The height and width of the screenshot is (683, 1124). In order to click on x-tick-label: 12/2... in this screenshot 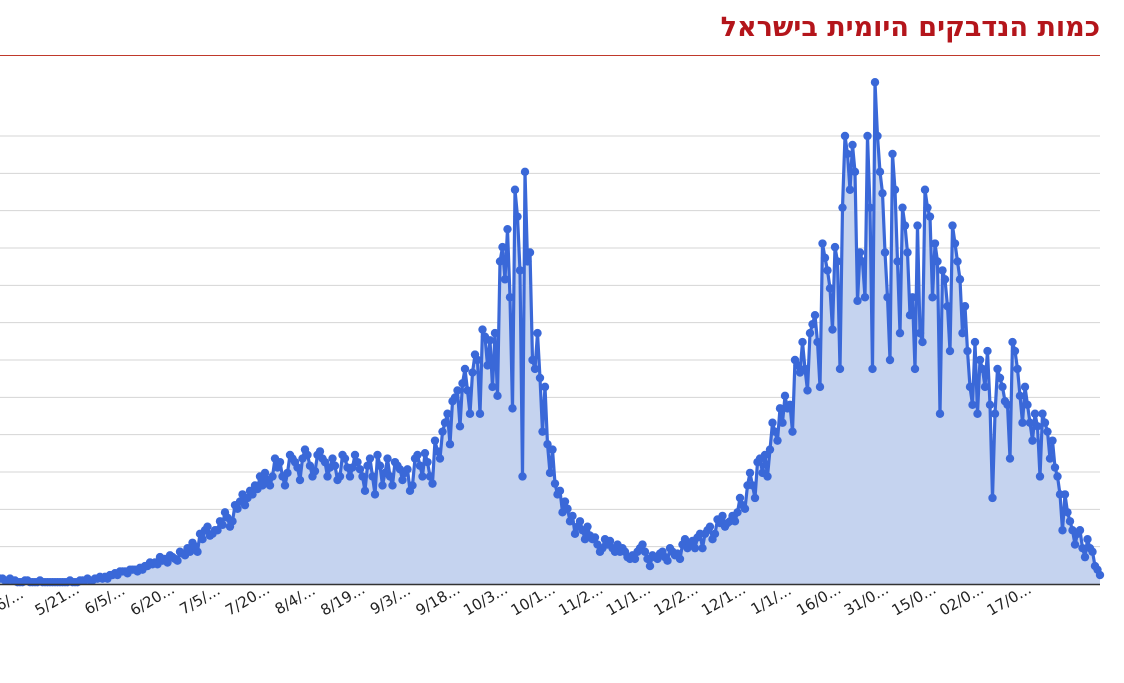, I will do `click(676, 600)`.